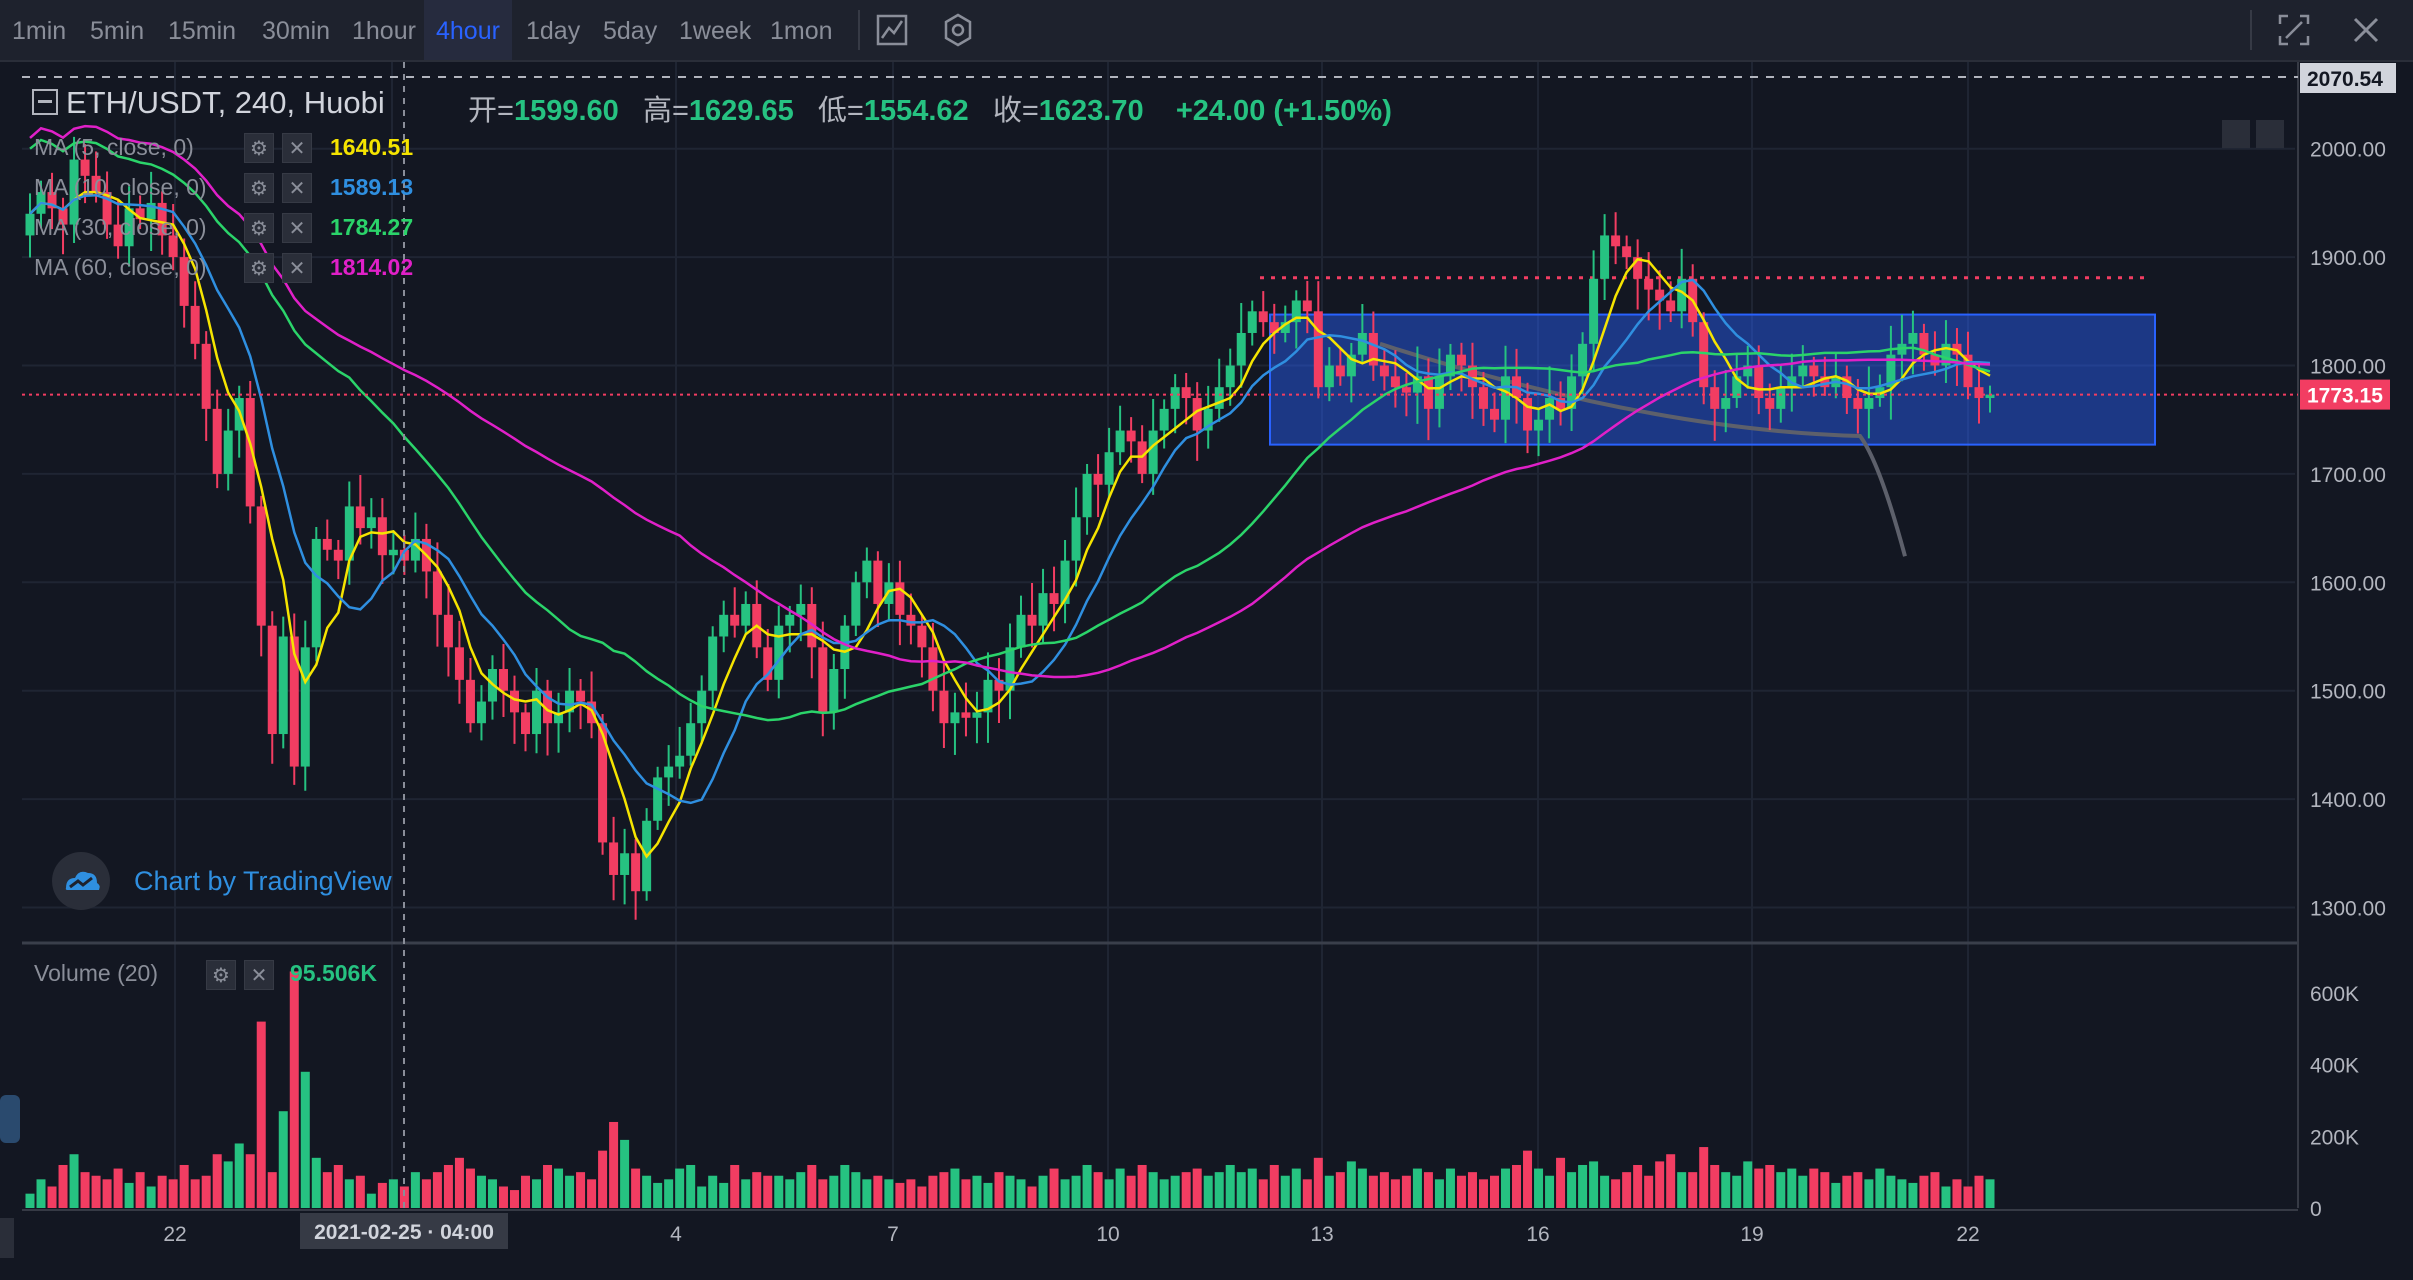  I want to click on timeframe-5min: 5min, so click(117, 31).